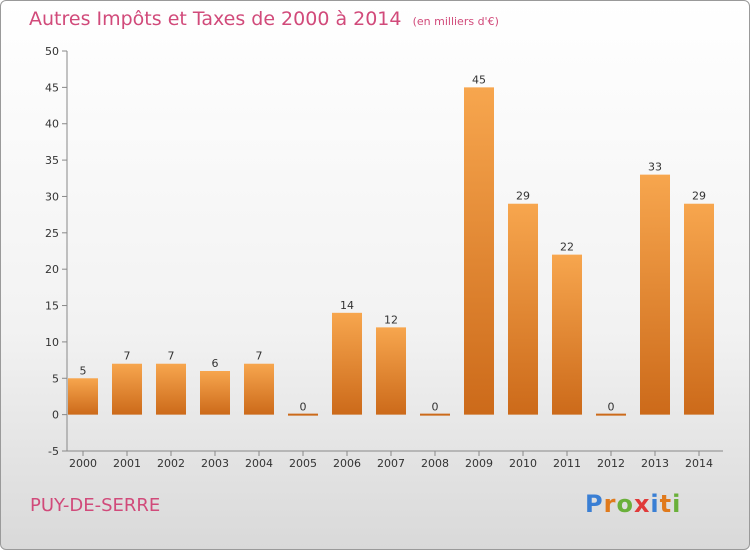  I want to click on y-tick-label: 45, so click(52, 87).